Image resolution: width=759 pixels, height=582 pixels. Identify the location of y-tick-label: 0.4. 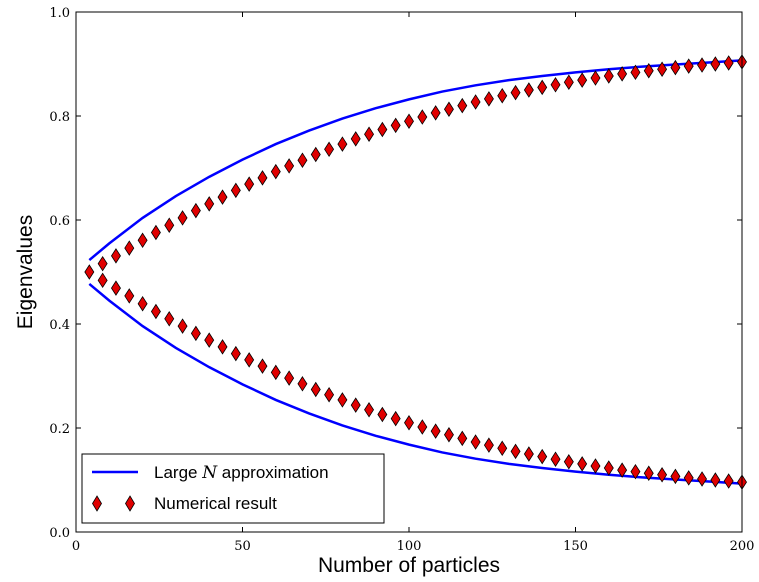
(59, 325).